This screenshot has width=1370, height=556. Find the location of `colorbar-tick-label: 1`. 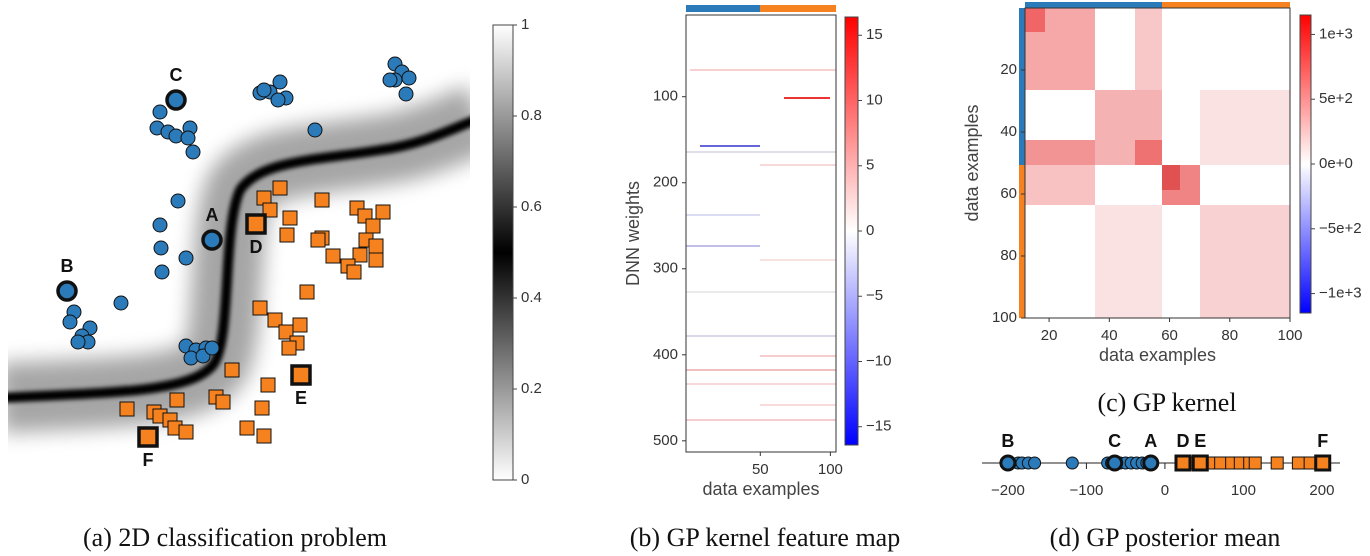

colorbar-tick-label: 1 is located at coordinates (525, 24).